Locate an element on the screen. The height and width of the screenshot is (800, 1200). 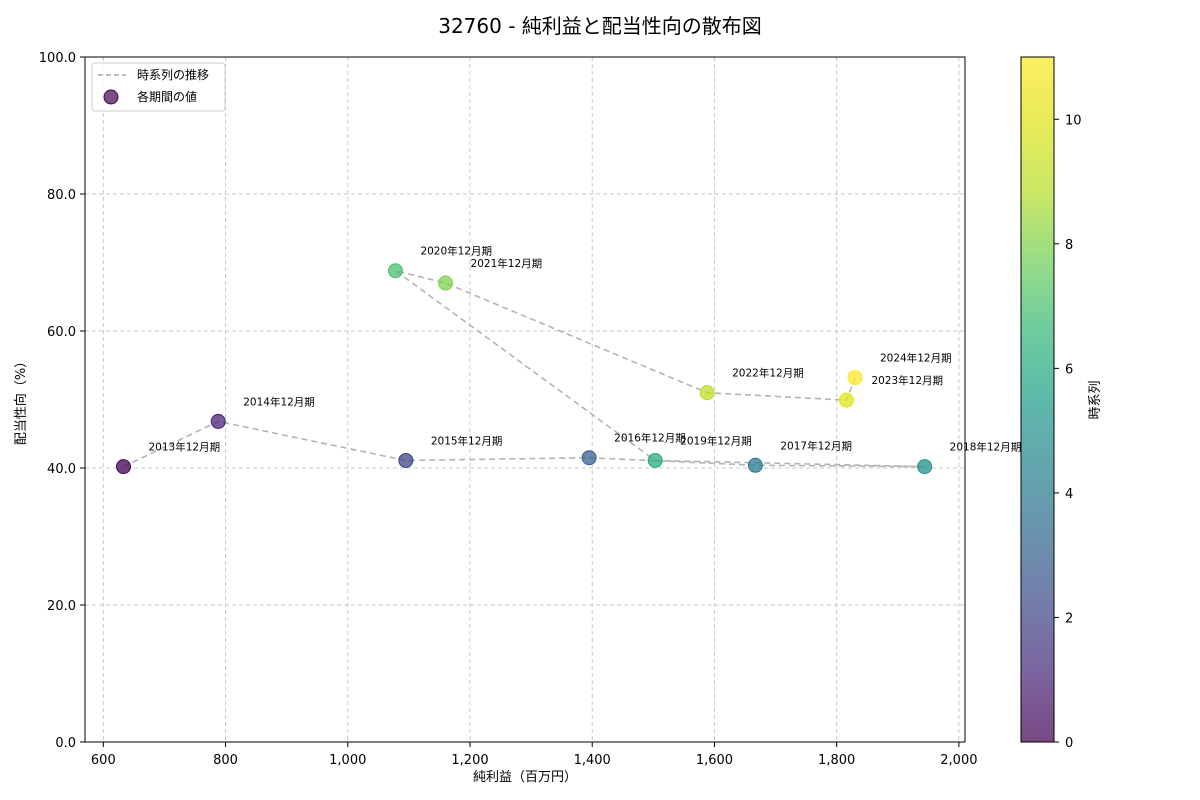
legend-item-trend: 時系列の推移 is located at coordinates (173, 75).